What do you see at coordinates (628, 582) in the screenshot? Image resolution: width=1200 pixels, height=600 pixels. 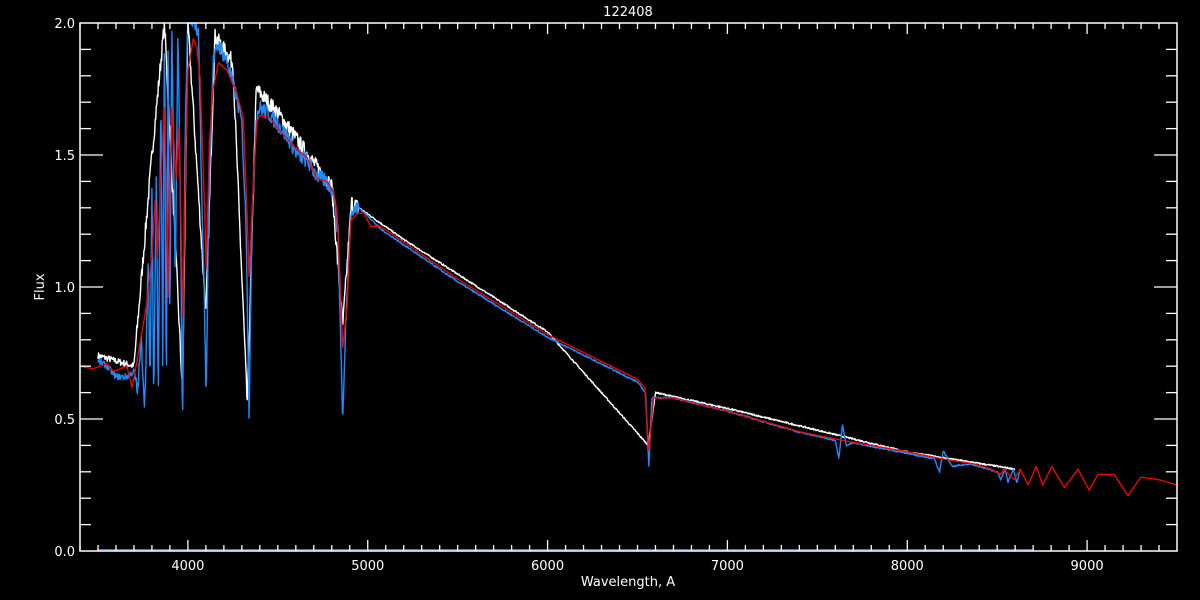 I see `x-axis-label: Wavelength, A` at bounding box center [628, 582].